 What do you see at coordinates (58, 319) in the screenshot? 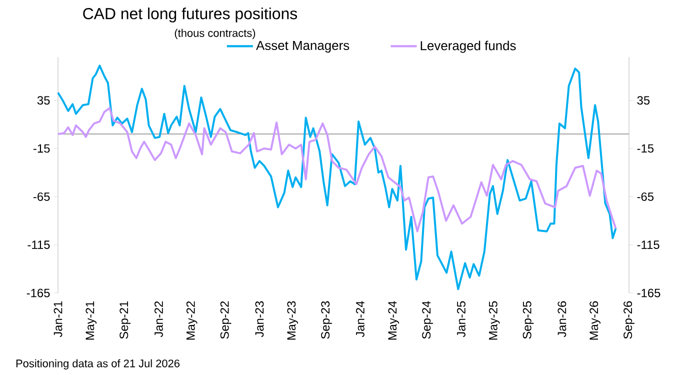
I see `x-tick-label: Jan-21` at bounding box center [58, 319].